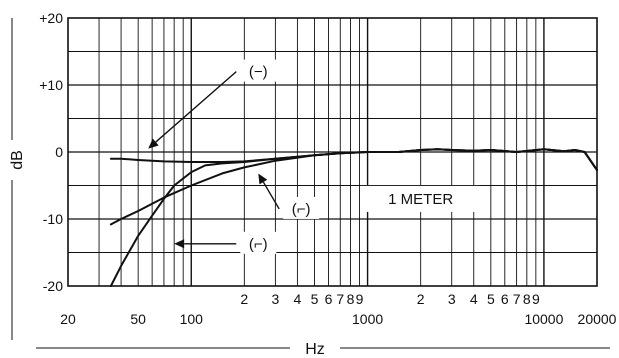  Describe the element at coordinates (17, 179) in the screenshot. I see `y-axis-title-group: dB` at that location.